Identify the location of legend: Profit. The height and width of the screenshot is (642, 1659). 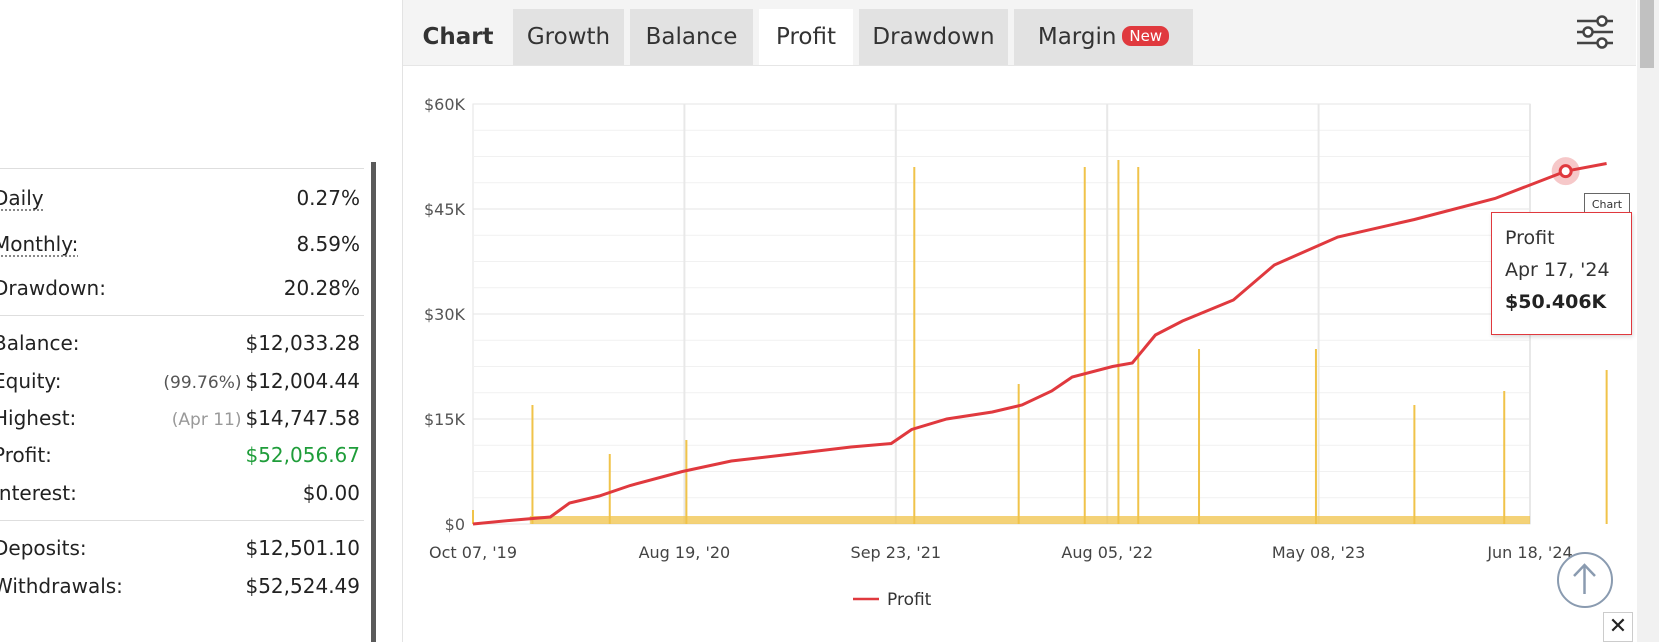
(892, 600).